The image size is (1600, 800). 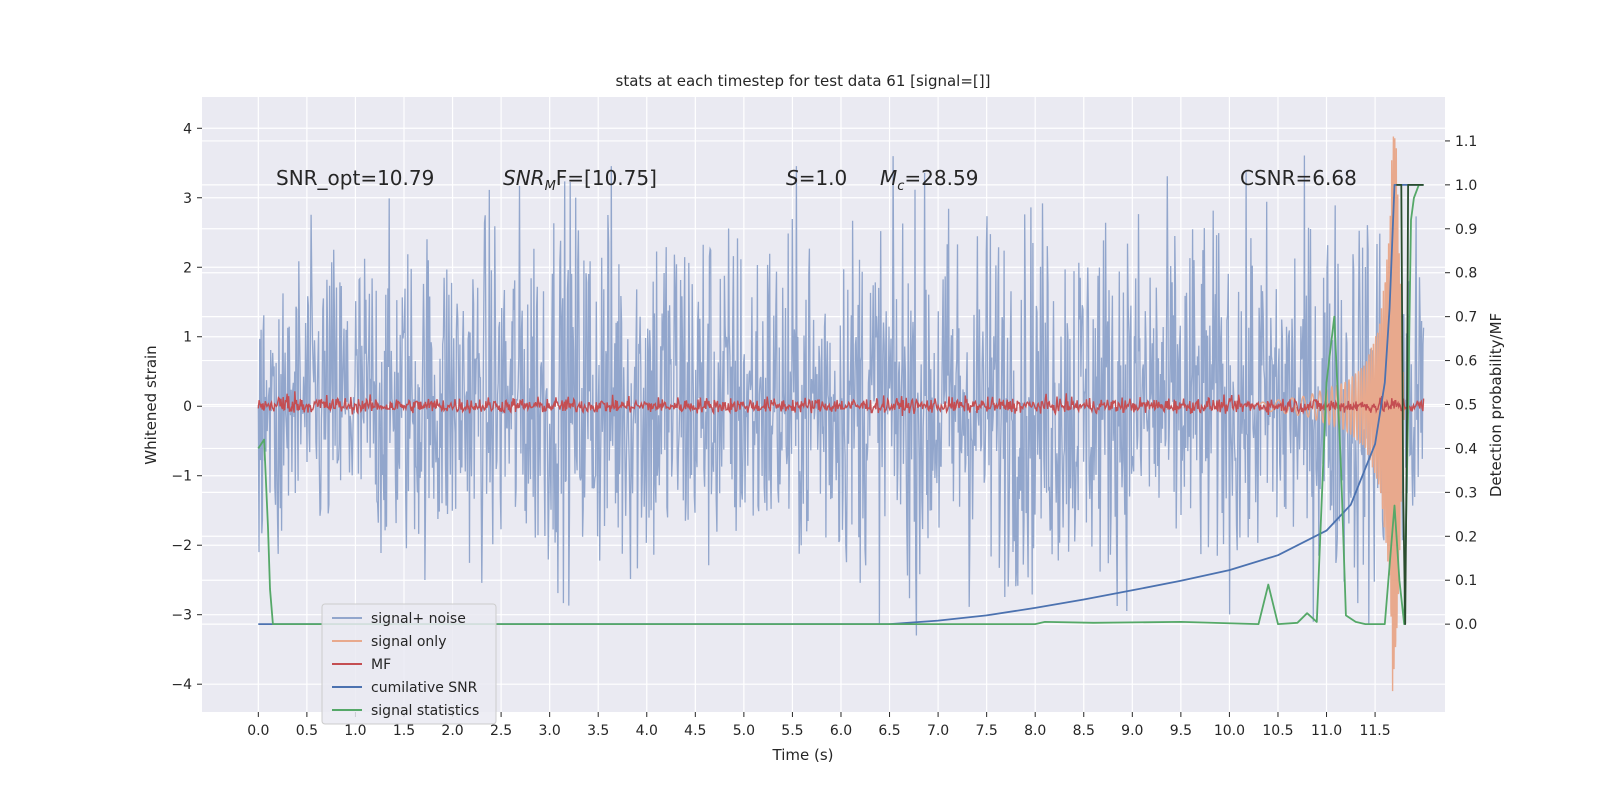 I want to click on legend-label: signal only, so click(x=408, y=642).